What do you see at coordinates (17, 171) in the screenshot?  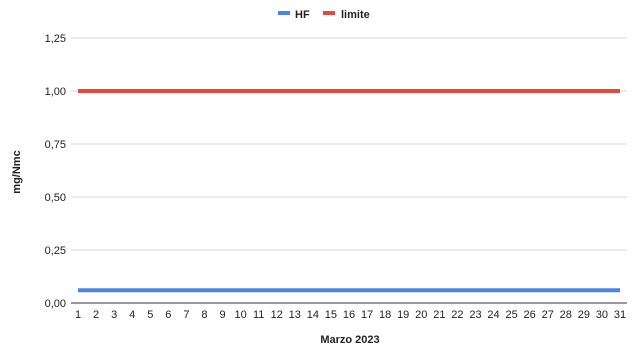 I see `y-axis-title: mg/Nmc` at bounding box center [17, 171].